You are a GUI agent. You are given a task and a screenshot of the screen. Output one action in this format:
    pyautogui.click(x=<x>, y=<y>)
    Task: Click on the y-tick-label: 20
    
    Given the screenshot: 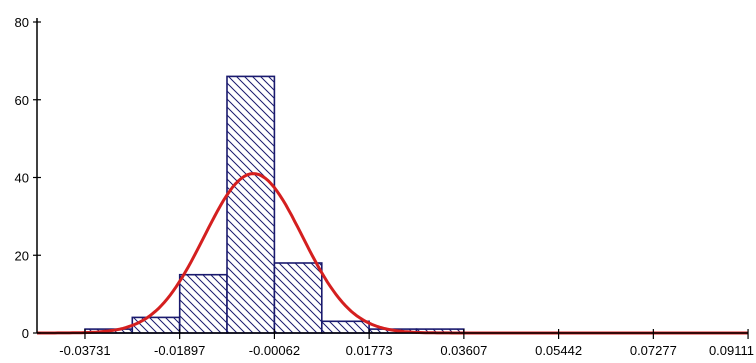 What is the action you would take?
    pyautogui.click(x=22, y=255)
    